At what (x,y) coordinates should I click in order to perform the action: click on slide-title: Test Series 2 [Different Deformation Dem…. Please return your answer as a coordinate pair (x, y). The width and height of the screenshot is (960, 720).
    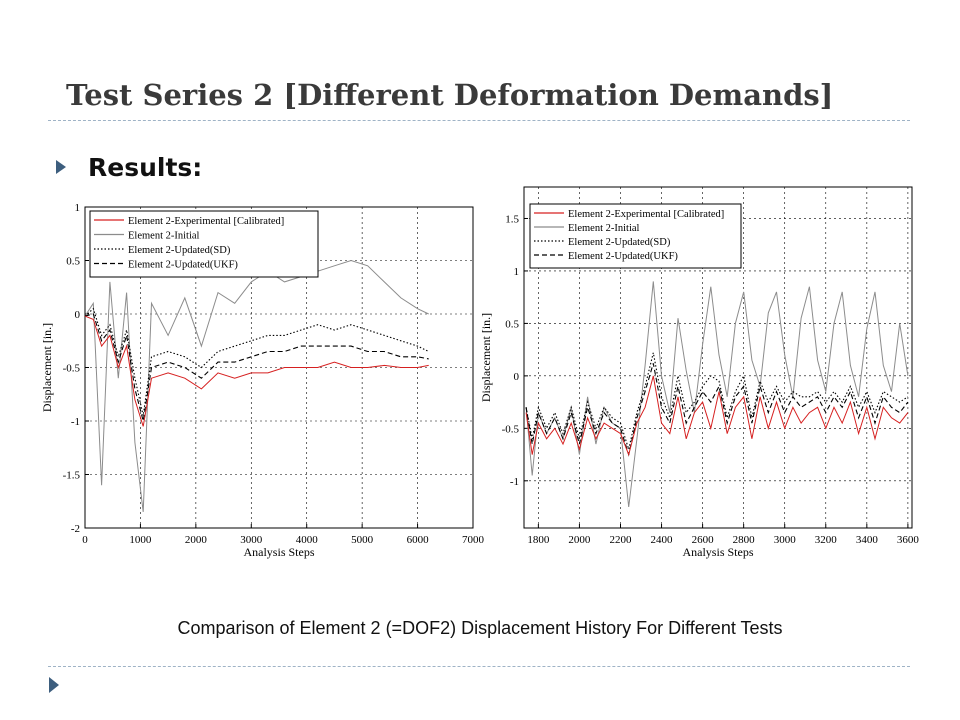
    Looking at the image, I should click on (450, 95).